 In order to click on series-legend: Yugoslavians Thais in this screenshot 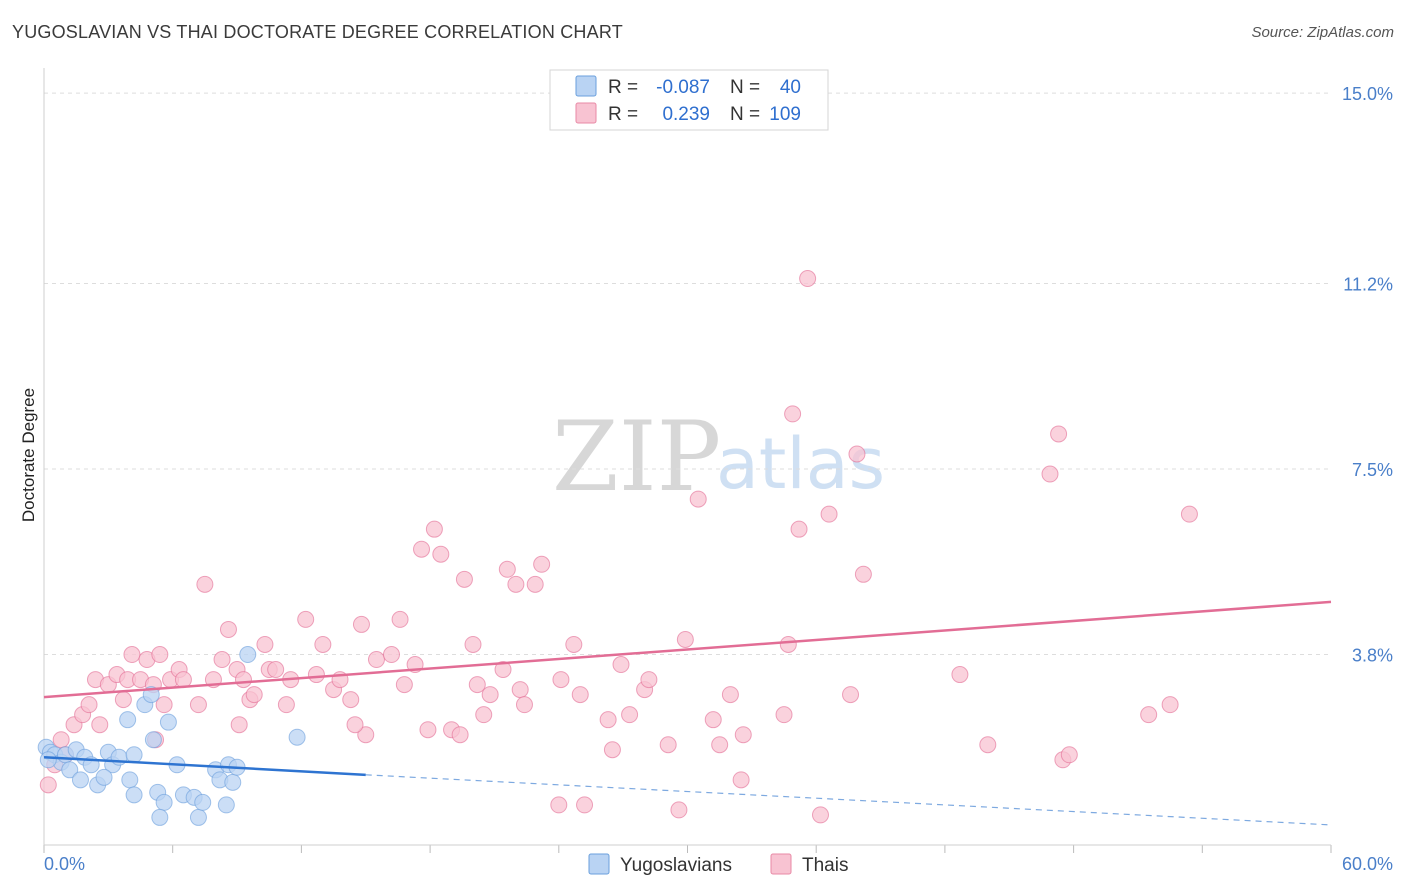, I will do `click(718, 864)`.